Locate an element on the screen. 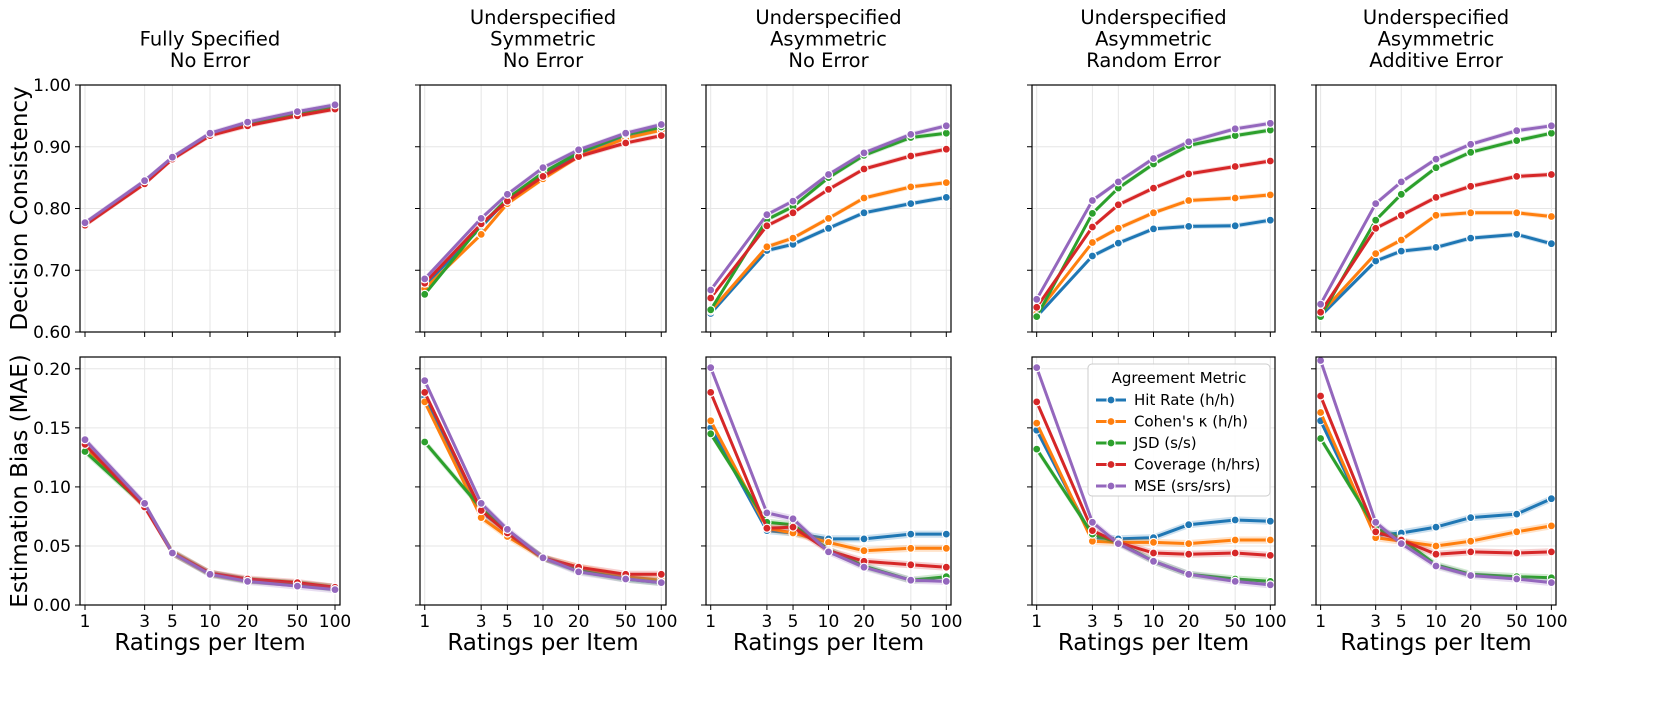 This screenshot has height=703, width=1661. y-tick-label: 0.00 is located at coordinates (52, 606).